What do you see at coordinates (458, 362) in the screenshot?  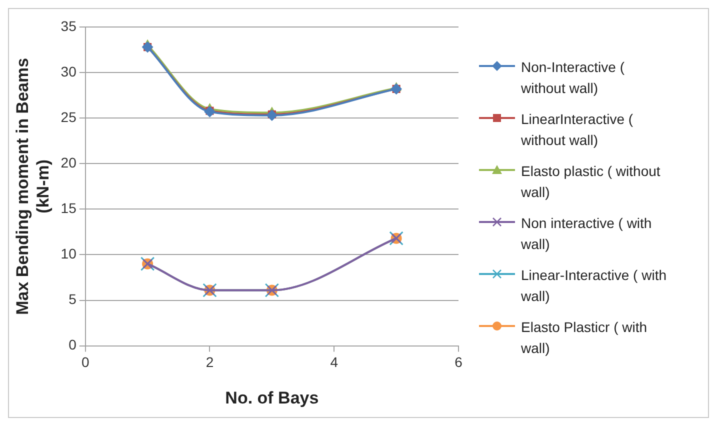 I see `x-tick-label: 6` at bounding box center [458, 362].